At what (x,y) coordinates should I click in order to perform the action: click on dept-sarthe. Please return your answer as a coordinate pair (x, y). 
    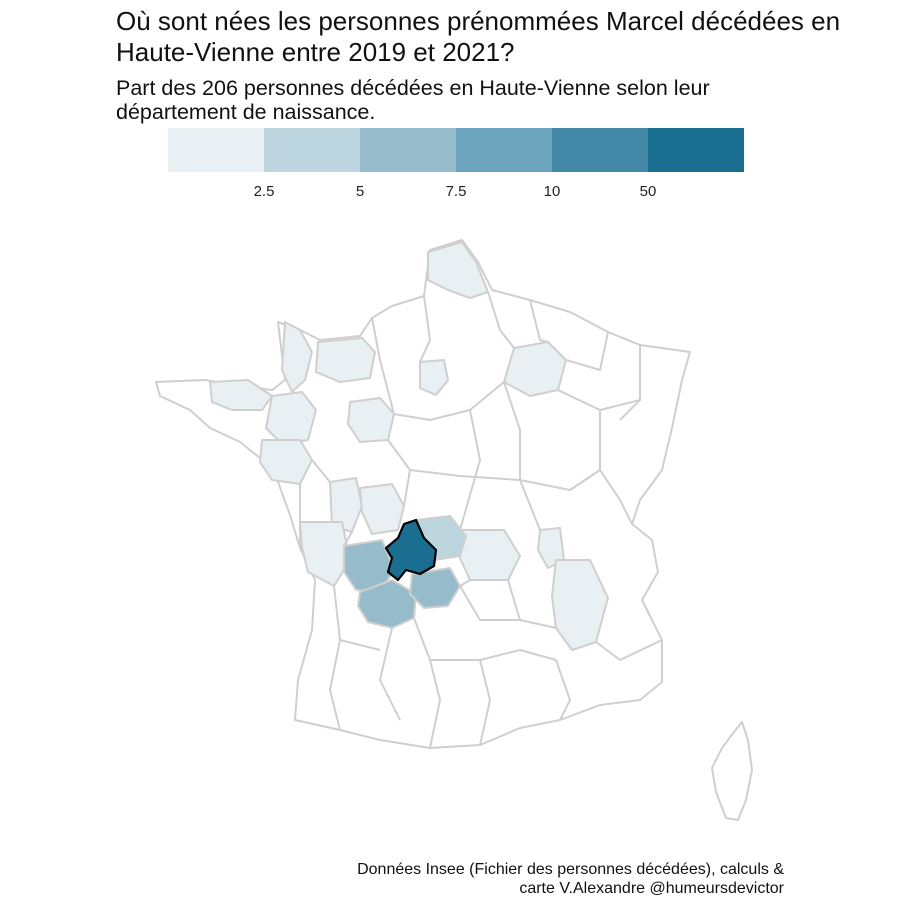
    Looking at the image, I should click on (371, 420).